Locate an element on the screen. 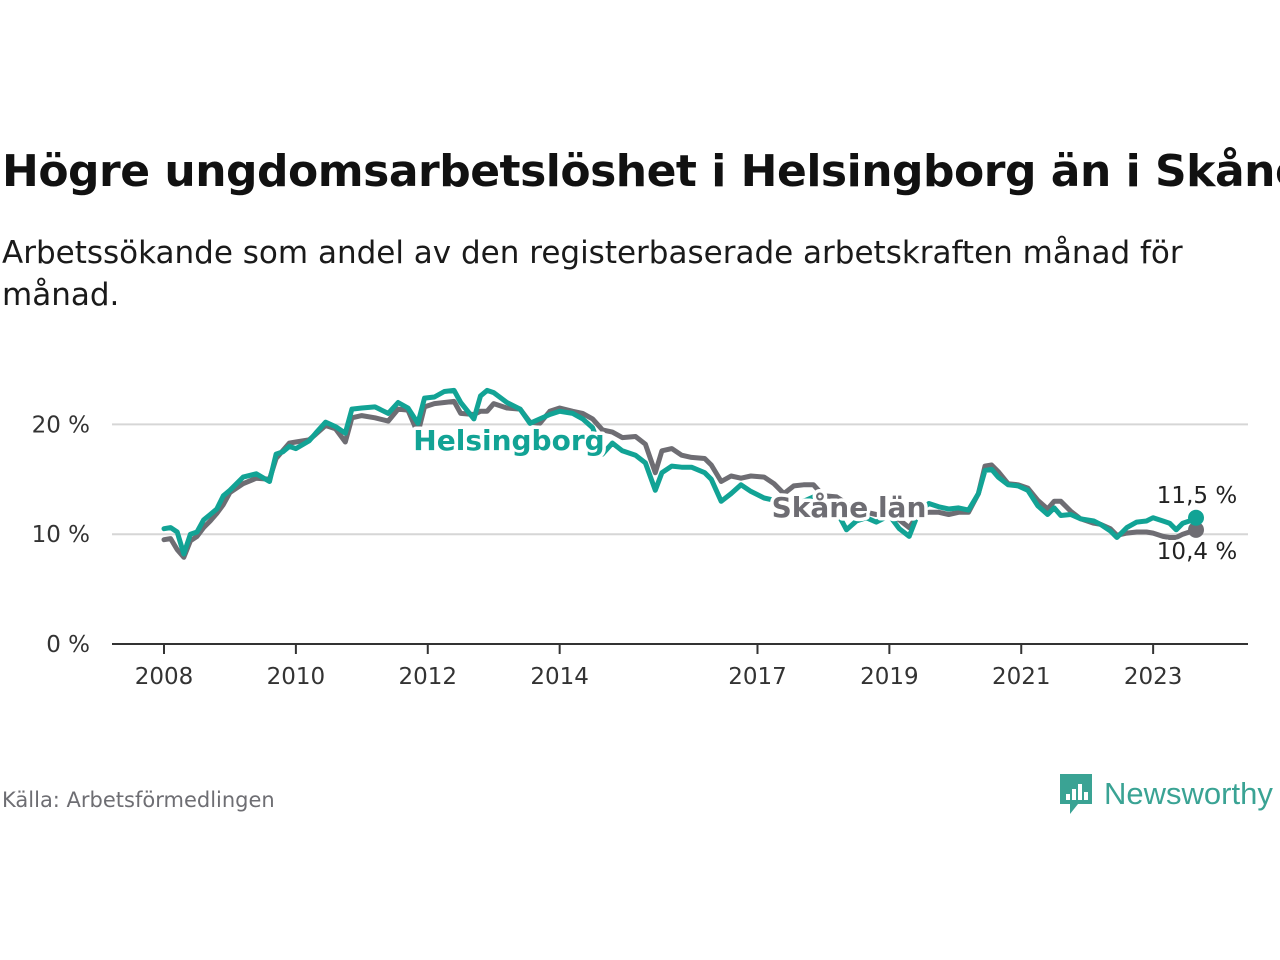  bar-chart-logo-icon is located at coordinates (1076, 794).